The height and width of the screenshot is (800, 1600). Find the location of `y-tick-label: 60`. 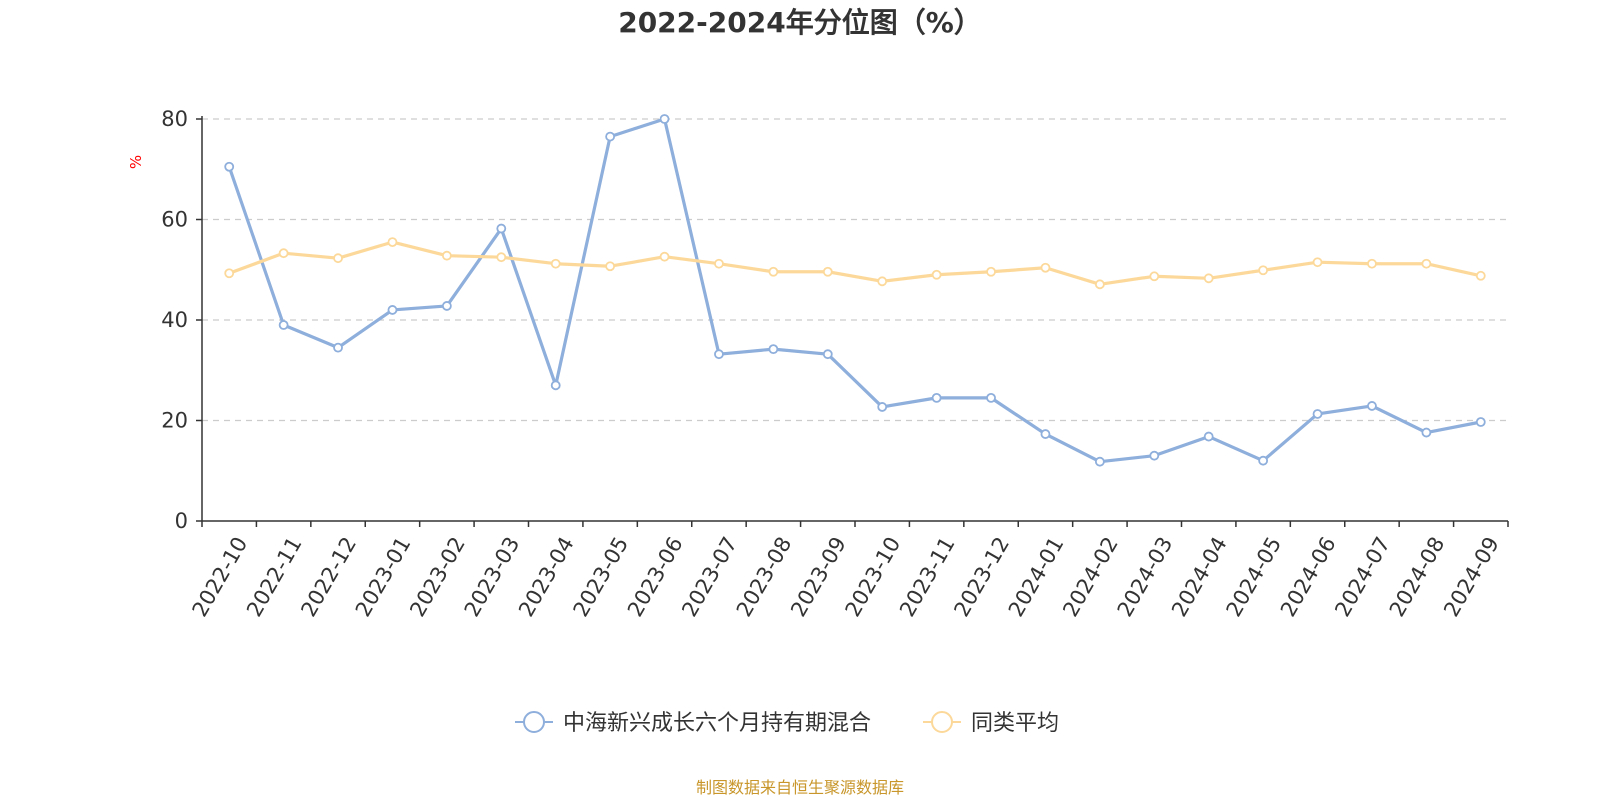

y-tick-label: 60 is located at coordinates (174, 220).